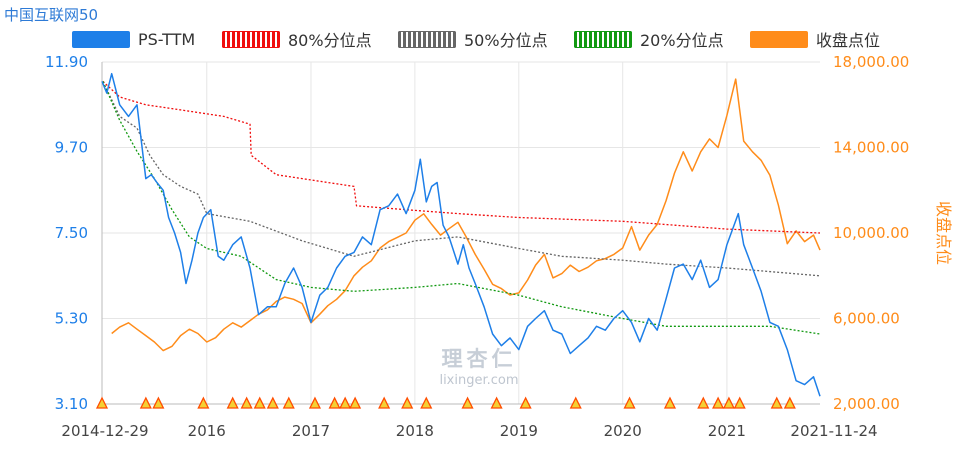 This screenshot has width=960, height=450. I want to click on legend-item-p20: 20%分位点, so click(649, 39).